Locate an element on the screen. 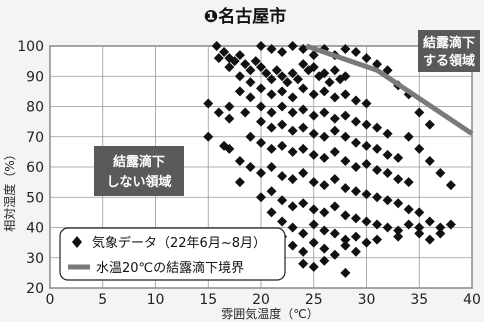 Image resolution: width=484 pixels, height=322 pixels. annotation-drip-line2: する領域 is located at coordinates (449, 61).